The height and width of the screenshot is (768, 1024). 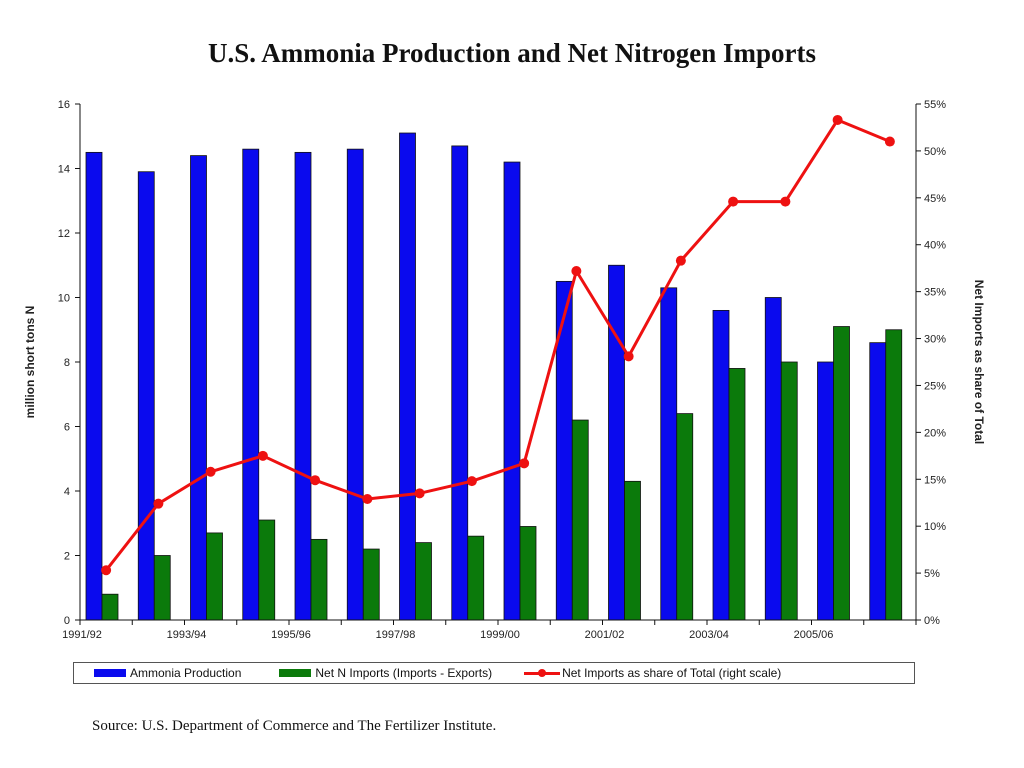 What do you see at coordinates (64, 299) in the screenshot?
I see `y-tick-label-5: 10` at bounding box center [64, 299].